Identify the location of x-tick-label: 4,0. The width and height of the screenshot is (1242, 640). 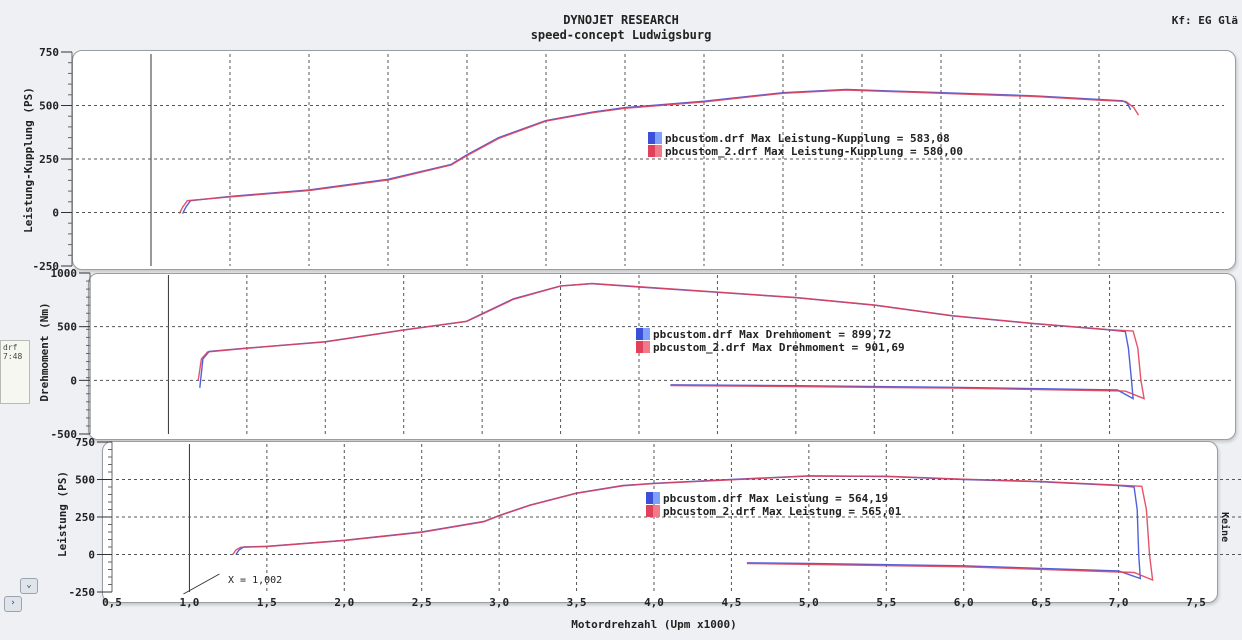
(654, 602).